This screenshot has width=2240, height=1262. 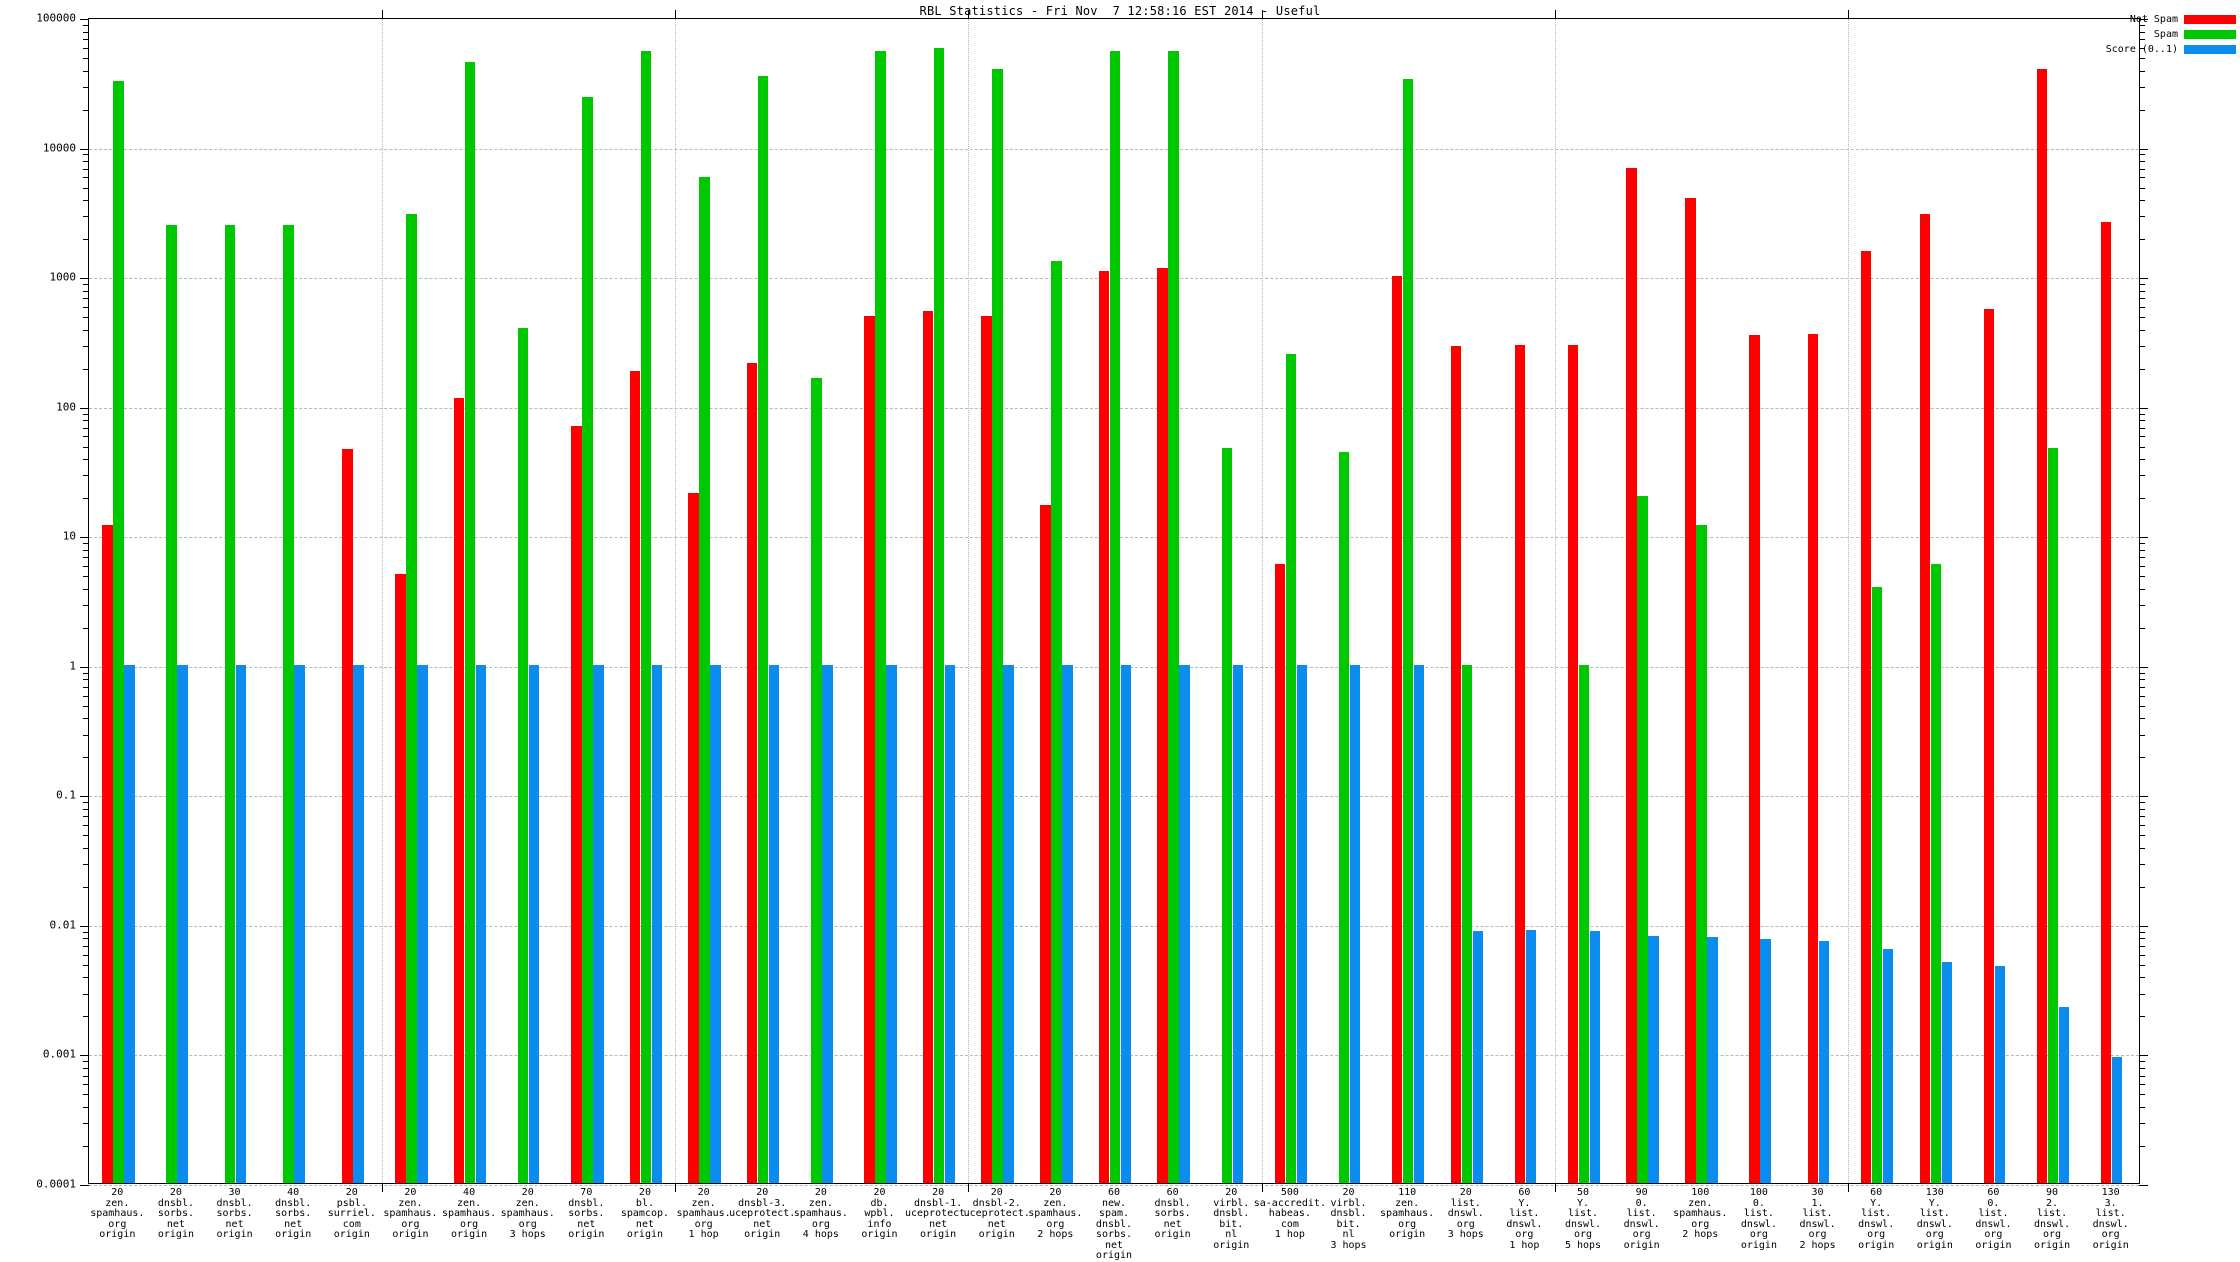 What do you see at coordinates (1231, 1219) in the screenshot?
I see `x-axis-label: 20 virbl. dnsbl. bit. nl origin` at bounding box center [1231, 1219].